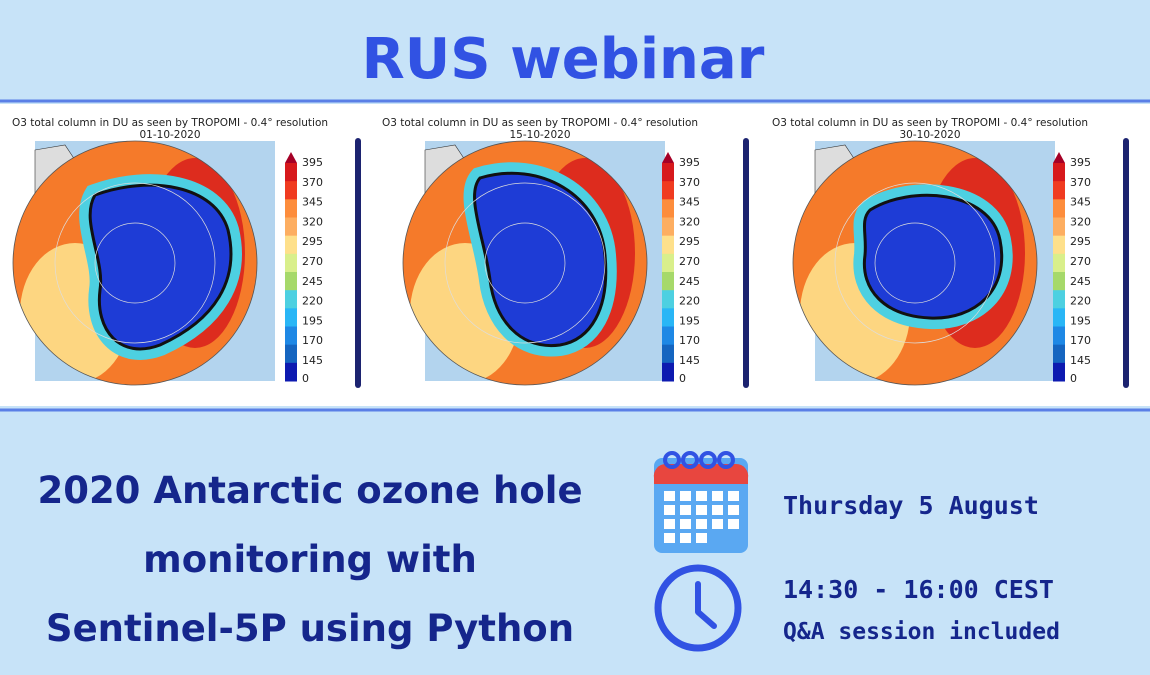 The height and width of the screenshot is (675, 1150). Describe the element at coordinates (701, 502) in the screenshot. I see `calendar-icon` at that location.